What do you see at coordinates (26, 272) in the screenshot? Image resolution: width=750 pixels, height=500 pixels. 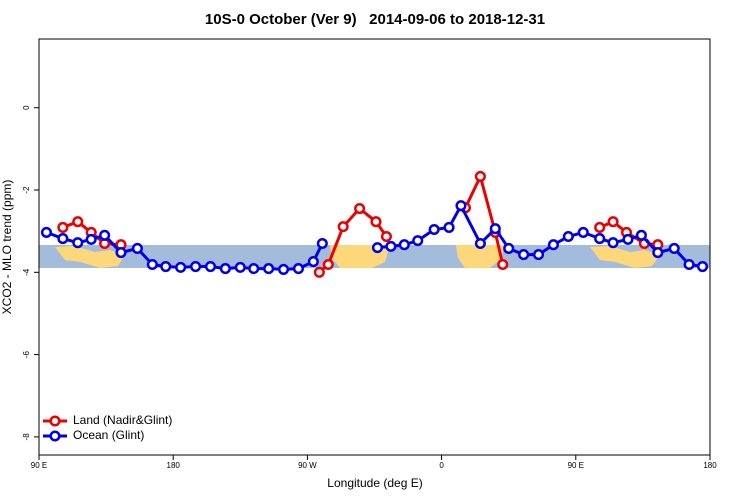 I see `y-tick-label: -4` at bounding box center [26, 272].